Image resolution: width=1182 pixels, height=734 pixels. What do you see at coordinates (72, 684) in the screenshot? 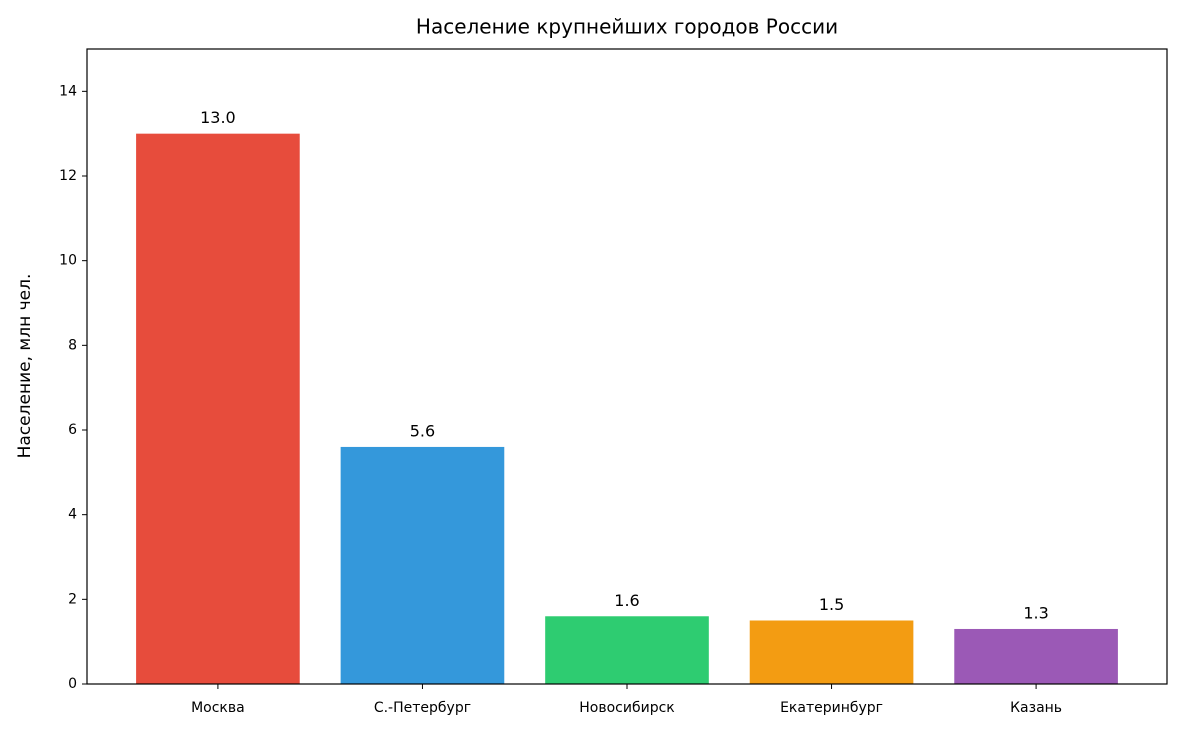
I see `y-tick-label: 0` at bounding box center [72, 684].